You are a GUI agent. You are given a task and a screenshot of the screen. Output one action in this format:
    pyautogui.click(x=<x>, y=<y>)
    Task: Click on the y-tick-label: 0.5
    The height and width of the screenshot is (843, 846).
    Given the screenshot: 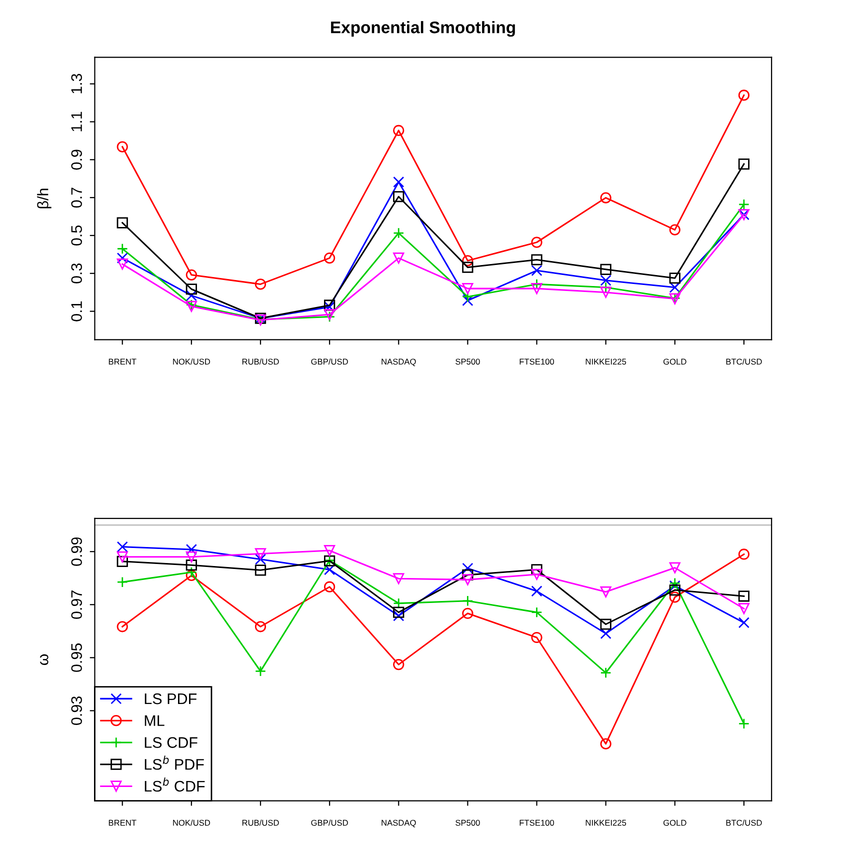 What is the action you would take?
    pyautogui.click(x=76, y=236)
    